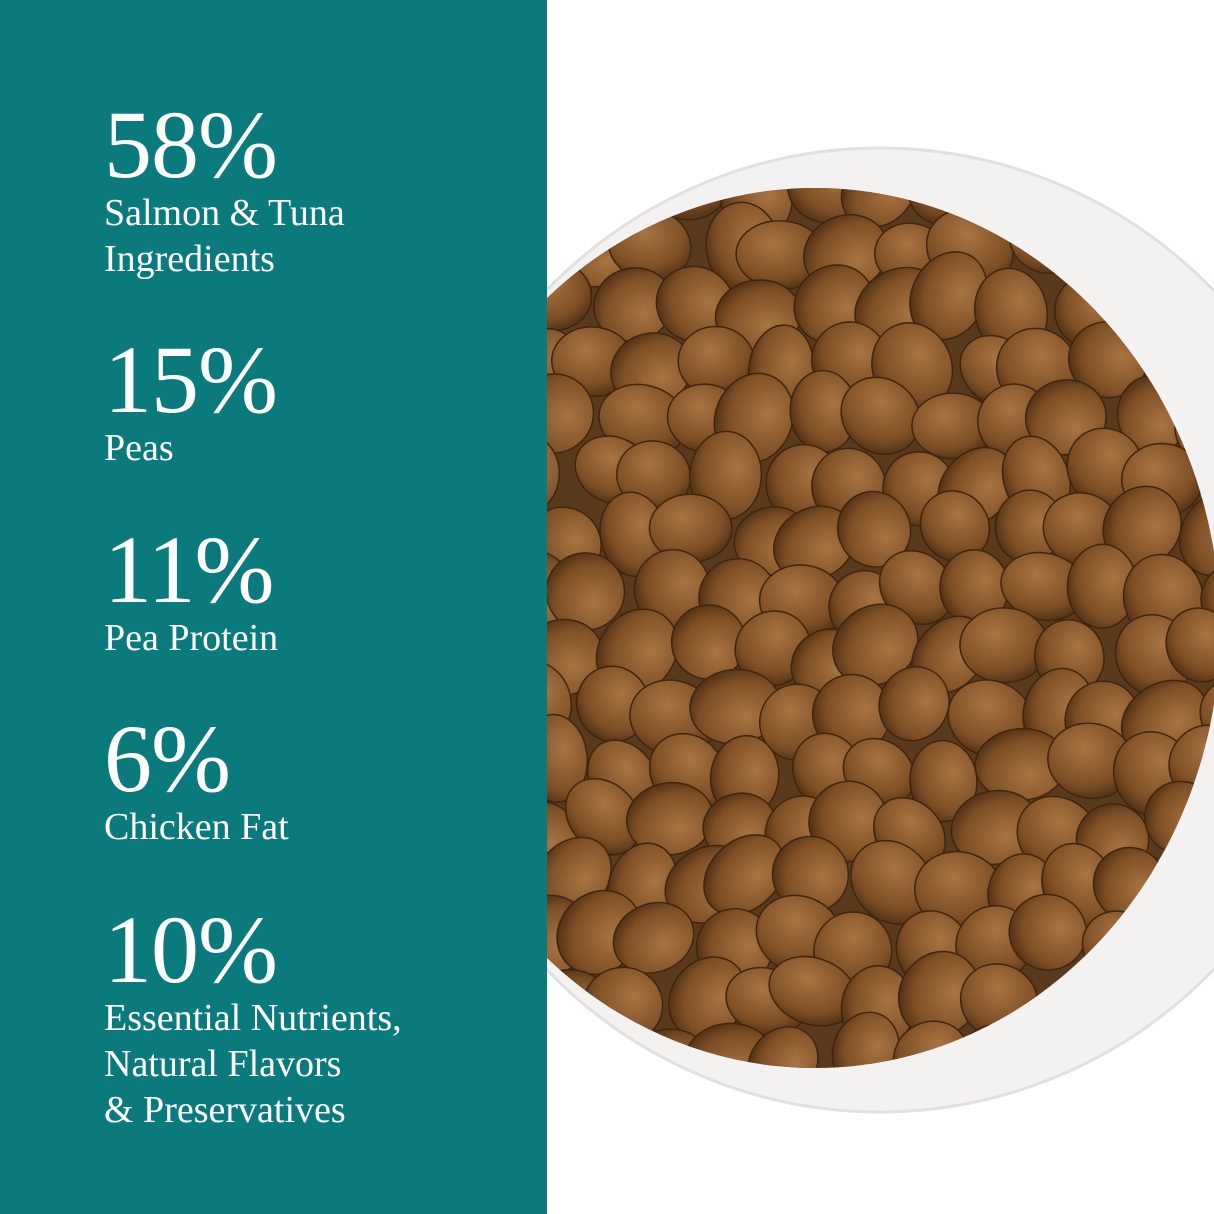  What do you see at coordinates (191, 949) in the screenshot?
I see `stat-percent: 10%` at bounding box center [191, 949].